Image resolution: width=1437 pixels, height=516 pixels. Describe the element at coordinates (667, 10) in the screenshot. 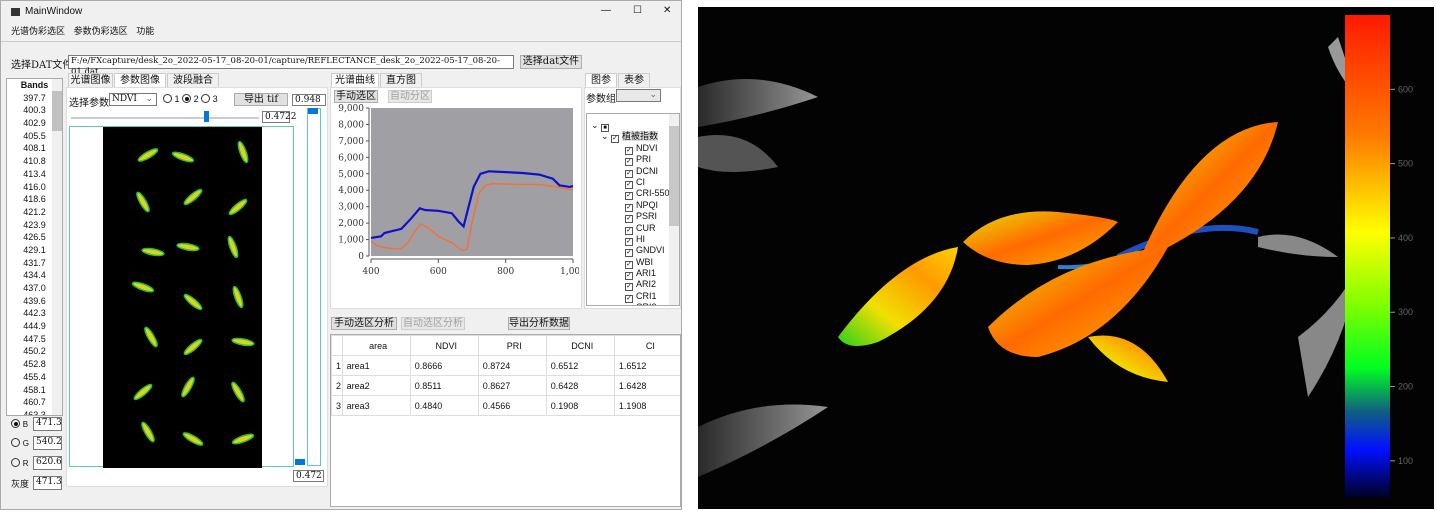

I see `close-button: ✕` at that location.